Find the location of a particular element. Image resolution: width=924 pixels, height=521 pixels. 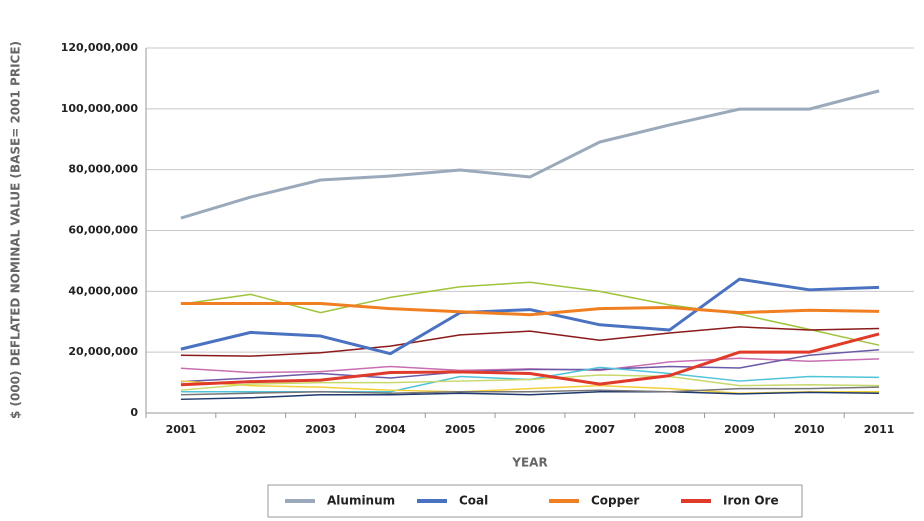

x-tick-label: 2005 is located at coordinates (460, 429).